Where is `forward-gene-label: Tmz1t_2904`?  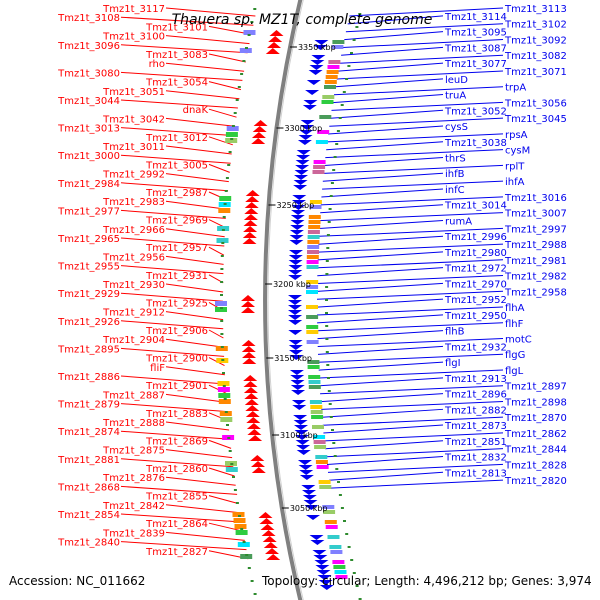
forward-gene-label: Tmz1t_2904 is located at coordinates (133, 340).